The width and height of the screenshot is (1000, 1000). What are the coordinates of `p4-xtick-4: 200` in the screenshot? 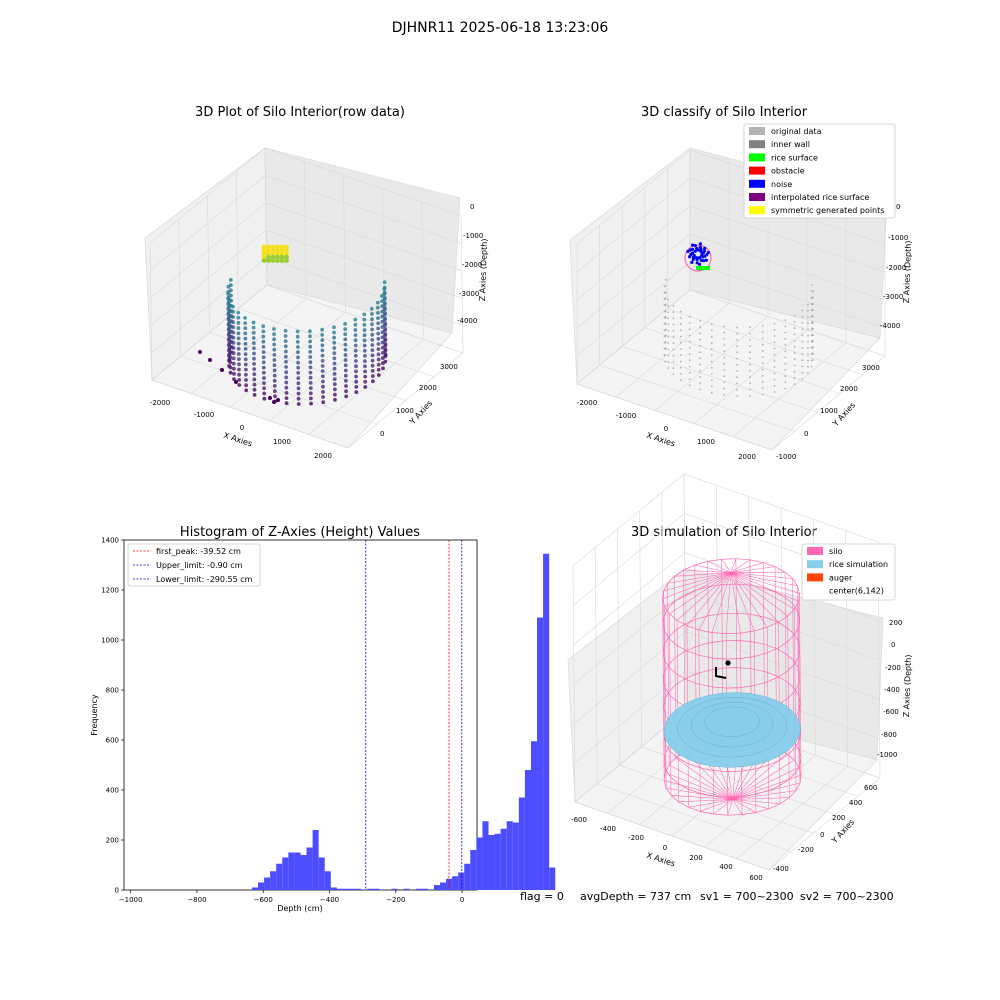 It's located at (695, 858).